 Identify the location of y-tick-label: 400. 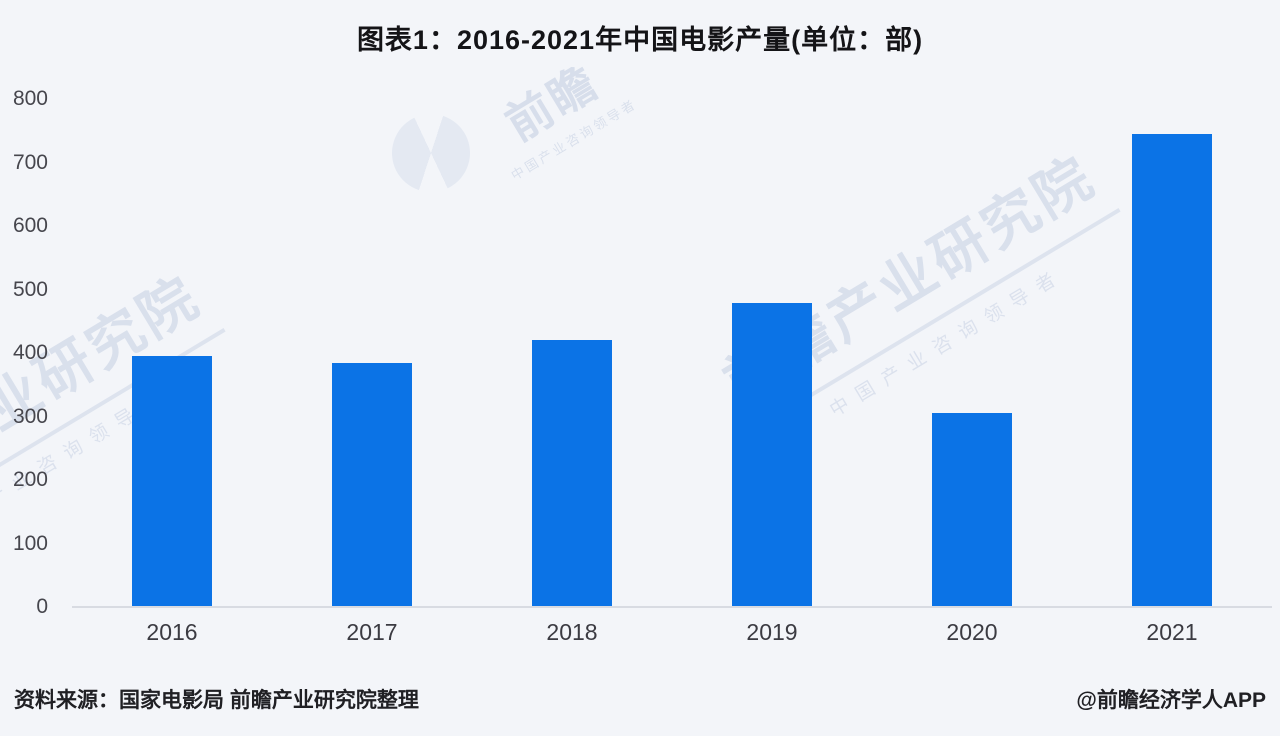
(30, 352).